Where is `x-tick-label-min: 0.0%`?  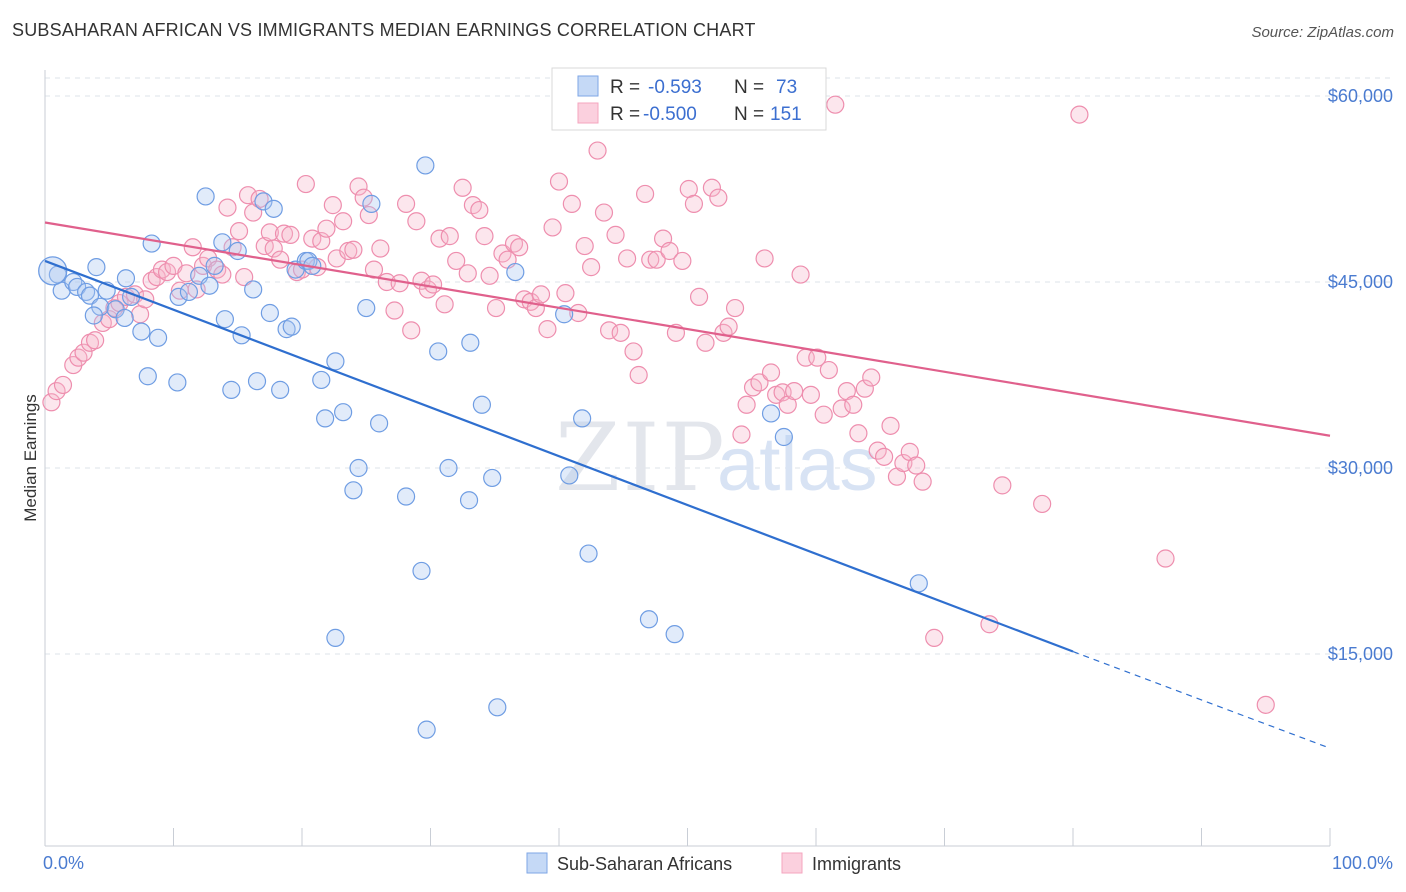 x-tick-label-min: 0.0% is located at coordinates (63, 863).